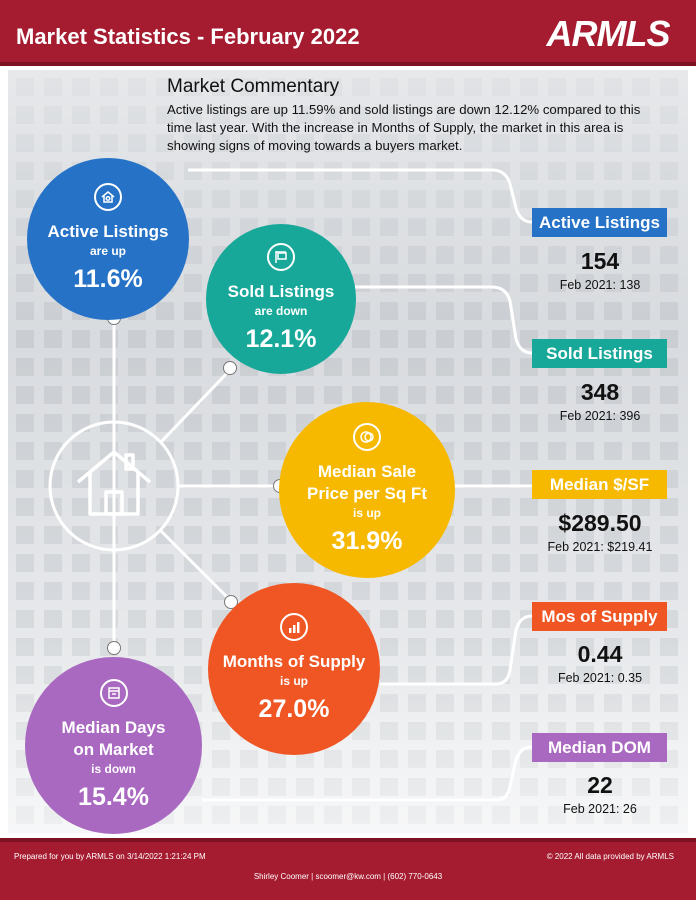 This screenshot has height=900, width=696. What do you see at coordinates (600, 523) in the screenshot?
I see `median-price-value: $289.50` at bounding box center [600, 523].